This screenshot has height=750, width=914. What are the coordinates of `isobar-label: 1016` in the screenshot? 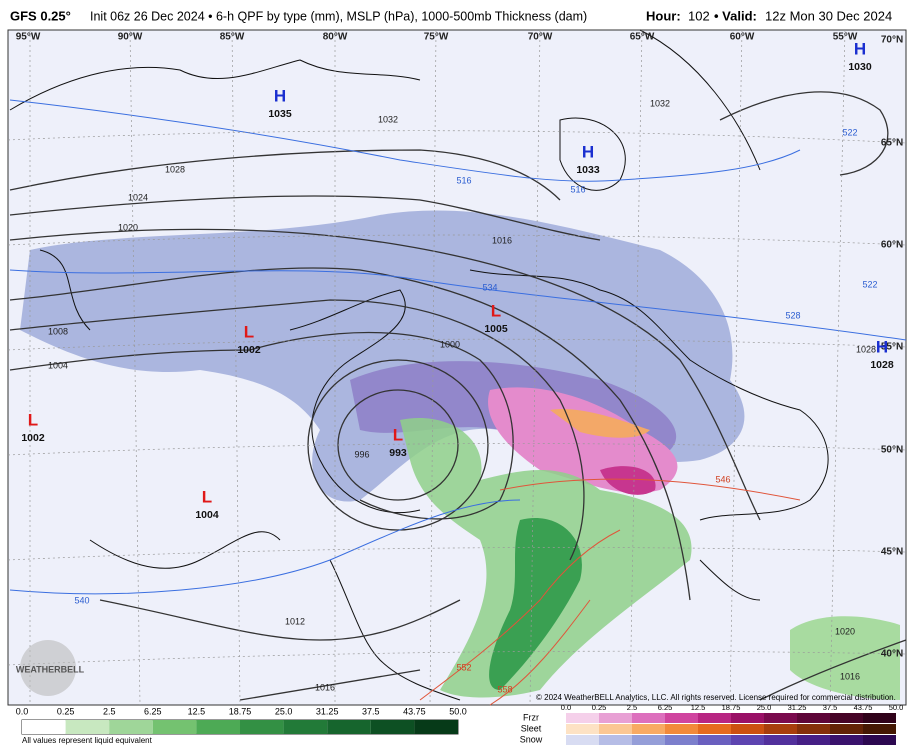 It's located at (325, 687).